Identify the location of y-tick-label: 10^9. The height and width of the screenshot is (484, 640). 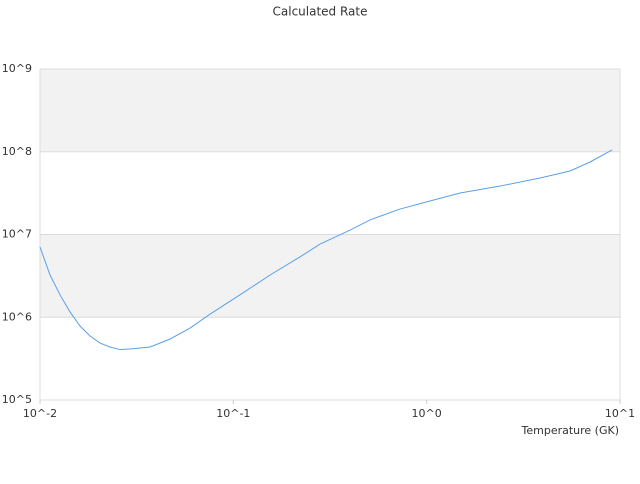
(17, 68).